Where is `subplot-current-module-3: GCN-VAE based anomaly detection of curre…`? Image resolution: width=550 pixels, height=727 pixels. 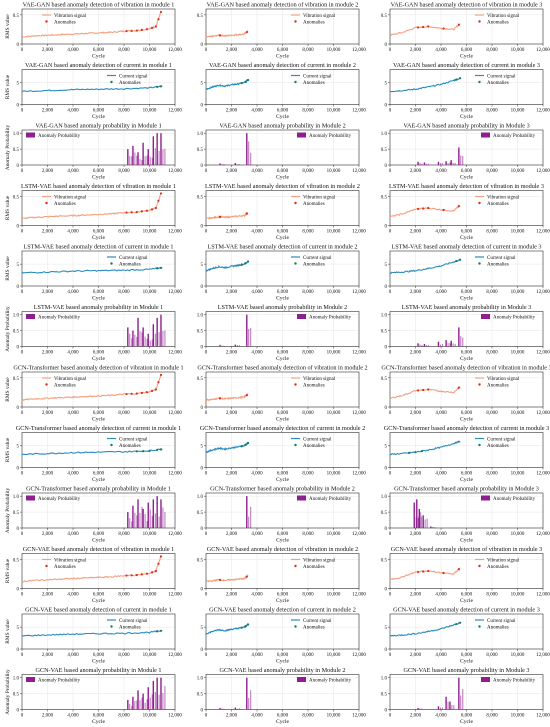 subplot-current-module-3: GCN-VAE based anomaly detection of curre… is located at coordinates (467, 636).